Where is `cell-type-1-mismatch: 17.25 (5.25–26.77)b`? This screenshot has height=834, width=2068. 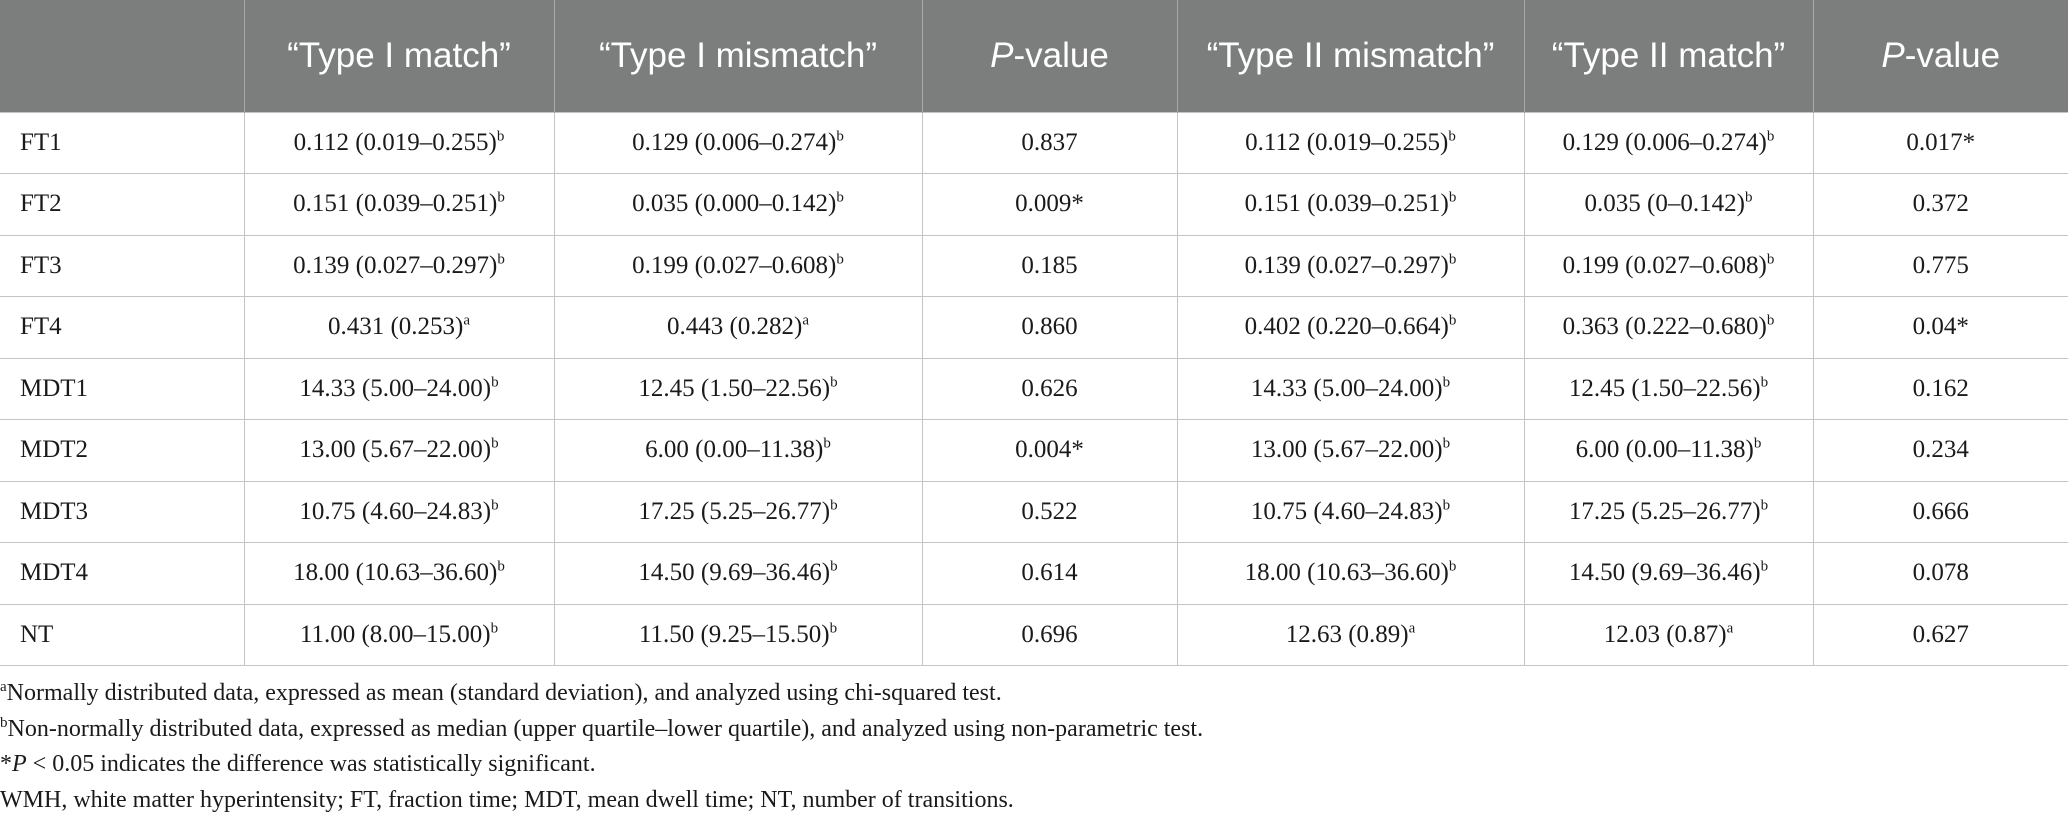
cell-type-1-mismatch: 17.25 (5.25–26.77)b is located at coordinates (738, 511).